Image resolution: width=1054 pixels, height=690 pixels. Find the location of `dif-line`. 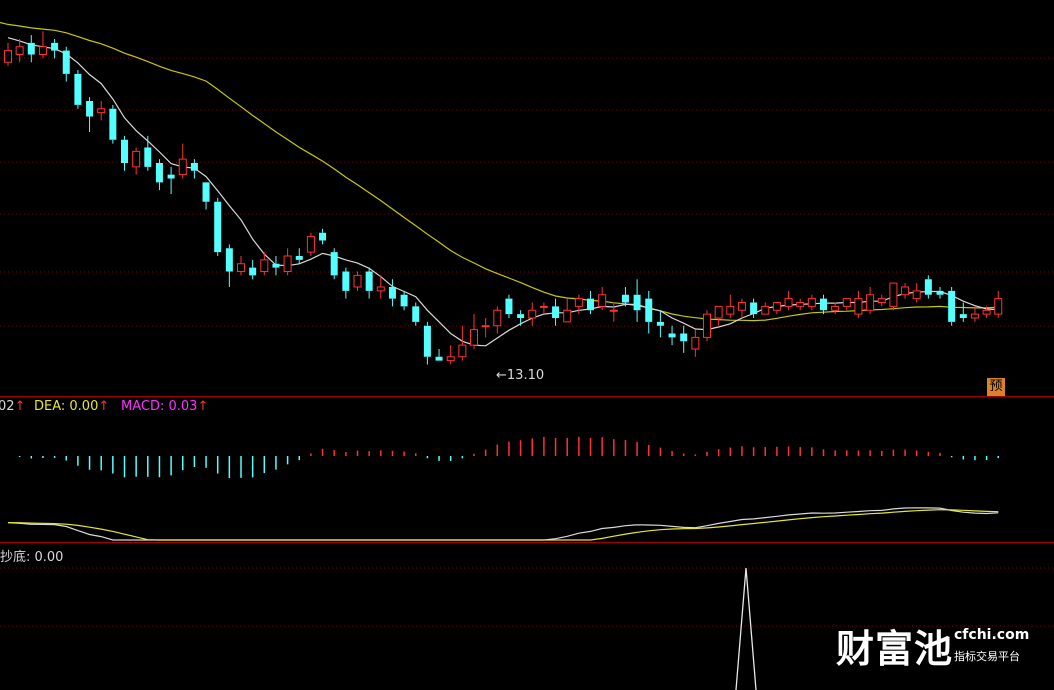

dif-line is located at coordinates (503, 524).